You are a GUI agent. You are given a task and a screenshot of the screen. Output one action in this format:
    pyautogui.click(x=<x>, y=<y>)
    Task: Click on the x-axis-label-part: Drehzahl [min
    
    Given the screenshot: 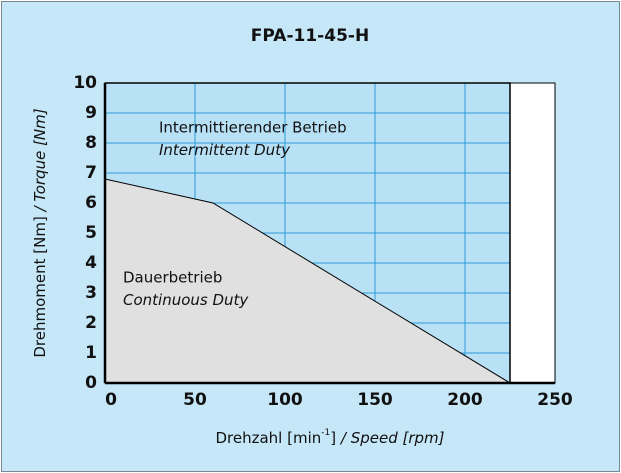 What is the action you would take?
    pyautogui.click(x=268, y=438)
    